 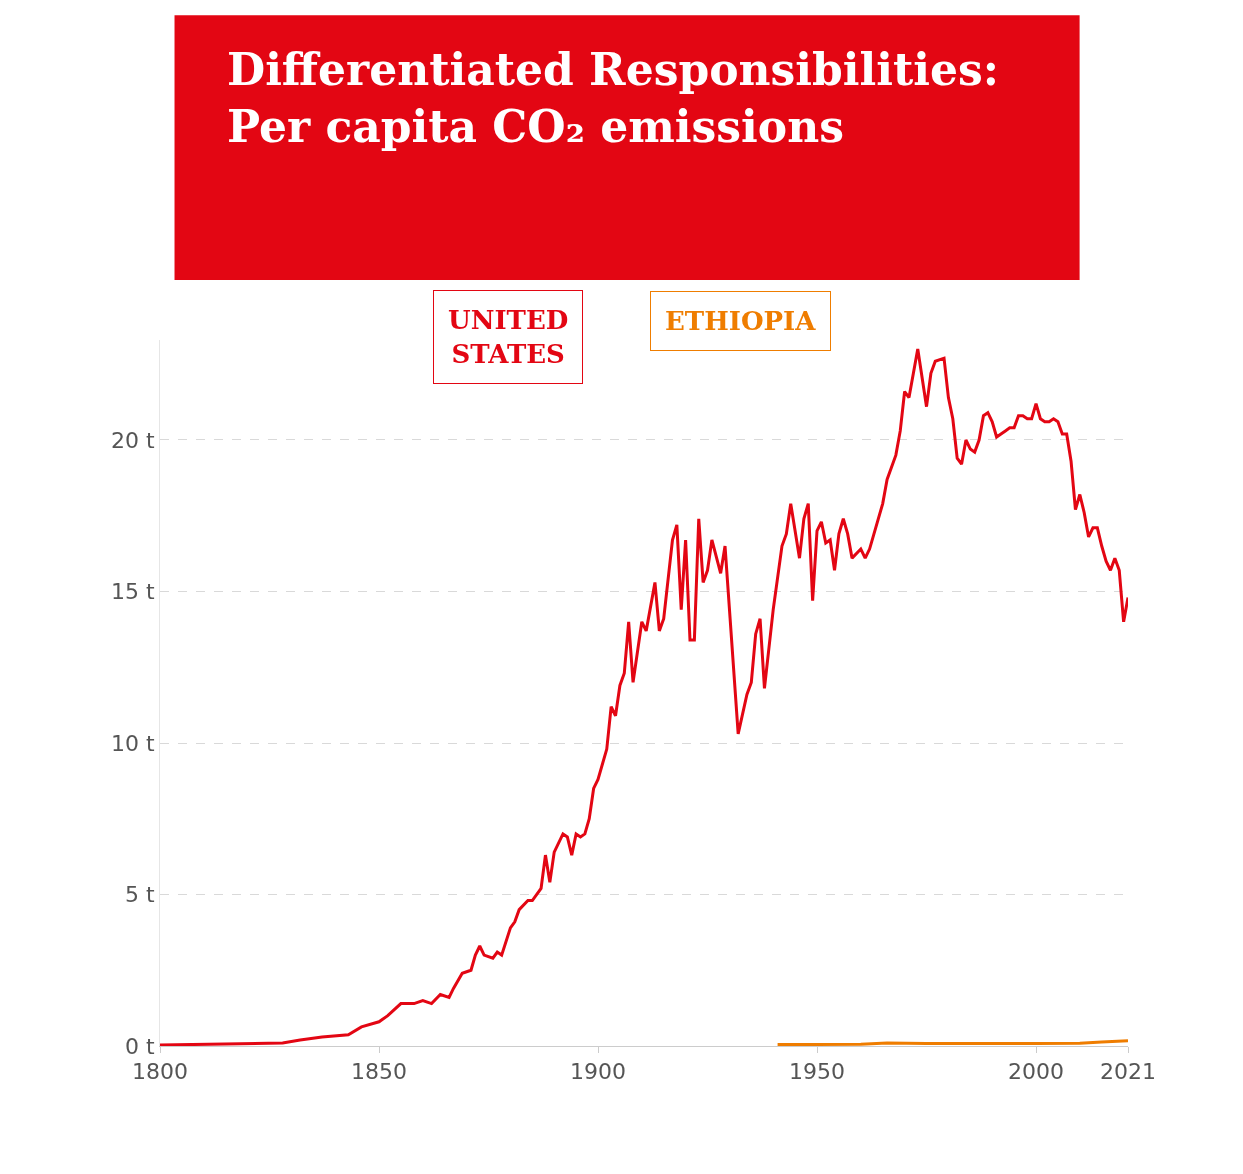 I want to click on x-tick-label: 2000, so click(x=1036, y=1072).